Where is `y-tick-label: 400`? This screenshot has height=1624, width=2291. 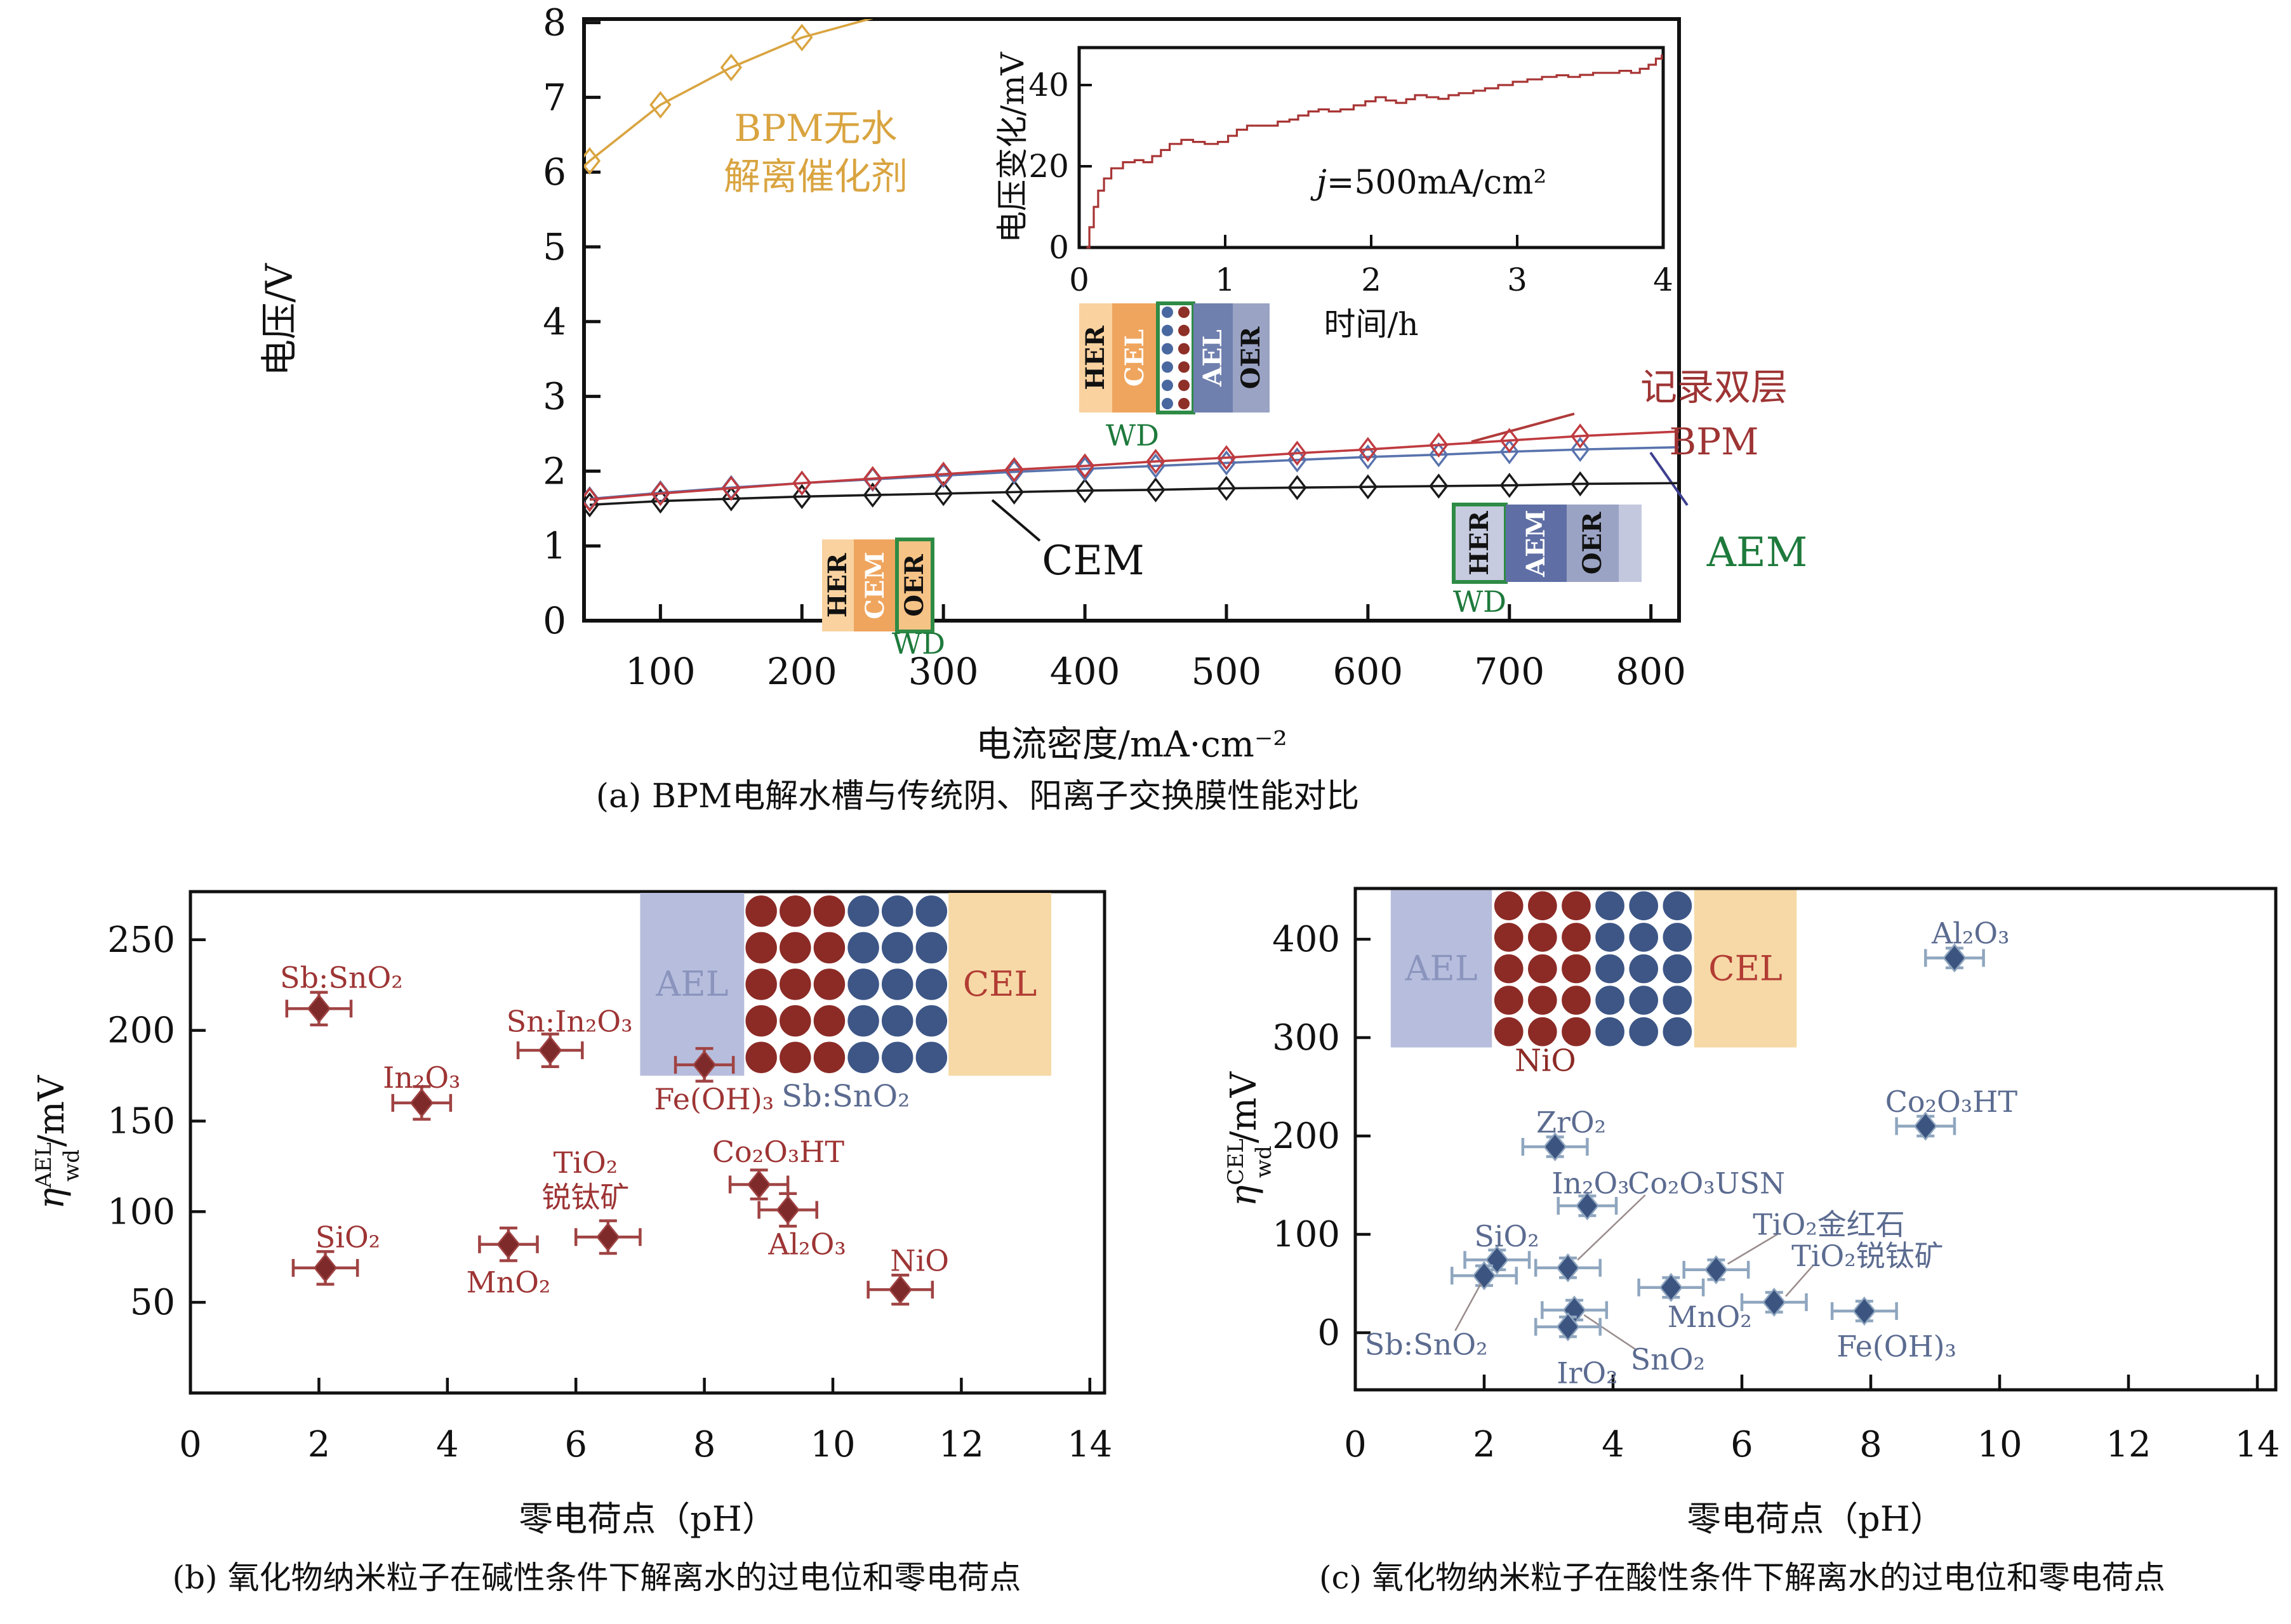
y-tick-label: 400 is located at coordinates (1306, 939).